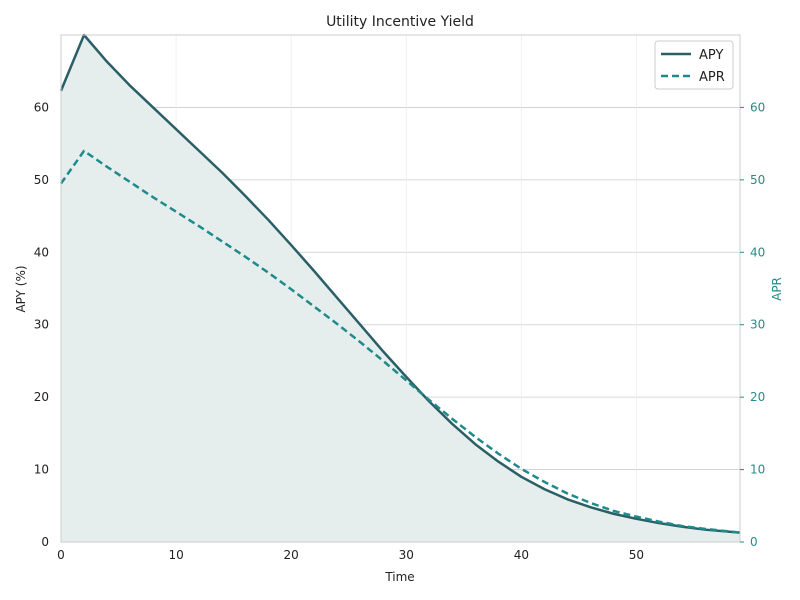 The height and width of the screenshot is (600, 800). What do you see at coordinates (521, 555) in the screenshot?
I see `x-tick-label-40: 40` at bounding box center [521, 555].